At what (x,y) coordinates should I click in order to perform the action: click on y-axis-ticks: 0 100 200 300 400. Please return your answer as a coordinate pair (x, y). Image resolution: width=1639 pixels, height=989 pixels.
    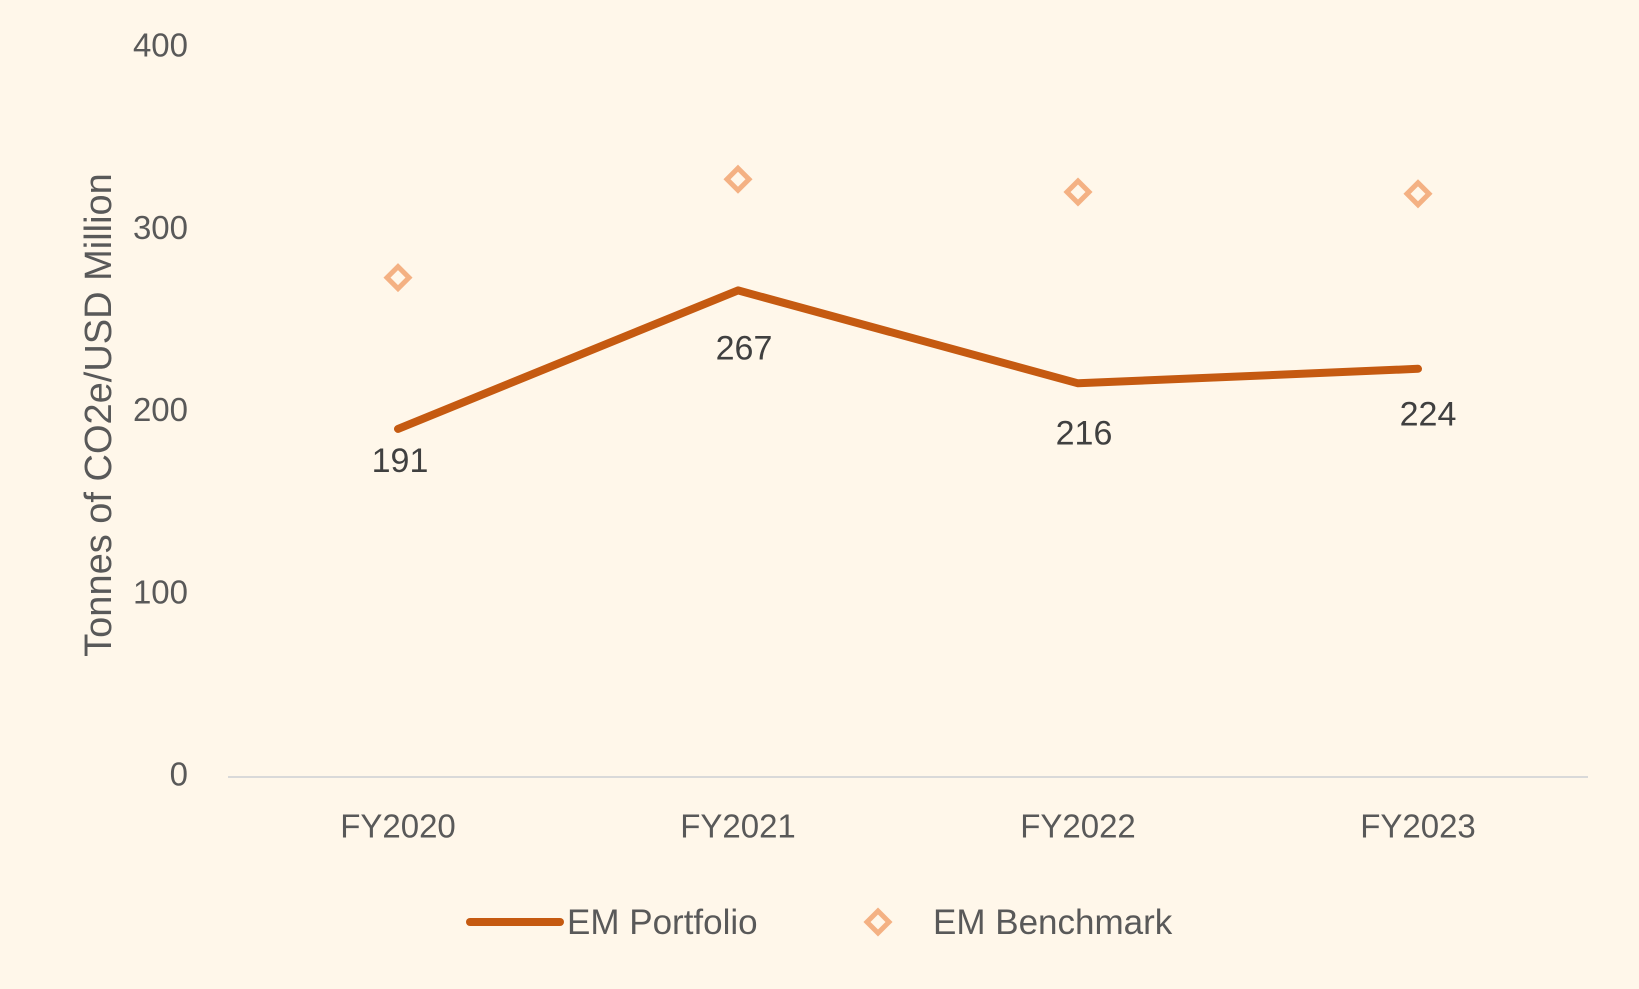
    Looking at the image, I should click on (160, 410).